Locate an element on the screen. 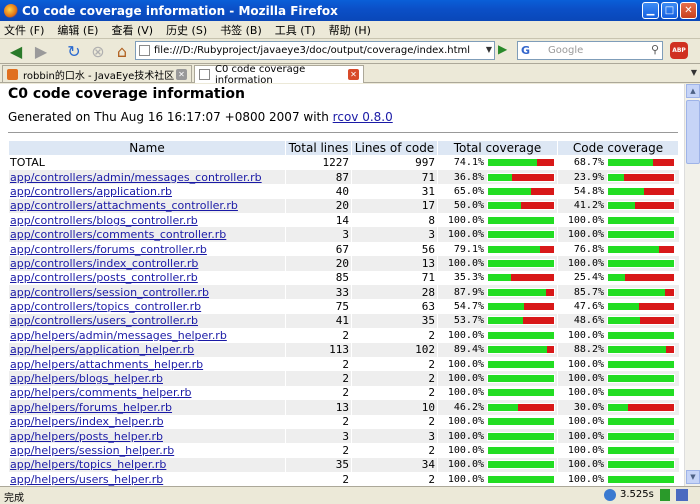  go-arrow-icon: ▶ is located at coordinates (503, 49).